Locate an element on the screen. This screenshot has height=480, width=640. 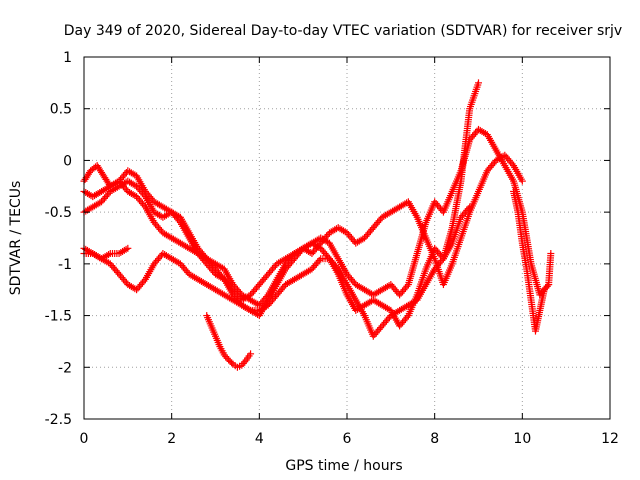
y-tick-label: -2 is located at coordinates (65, 368).